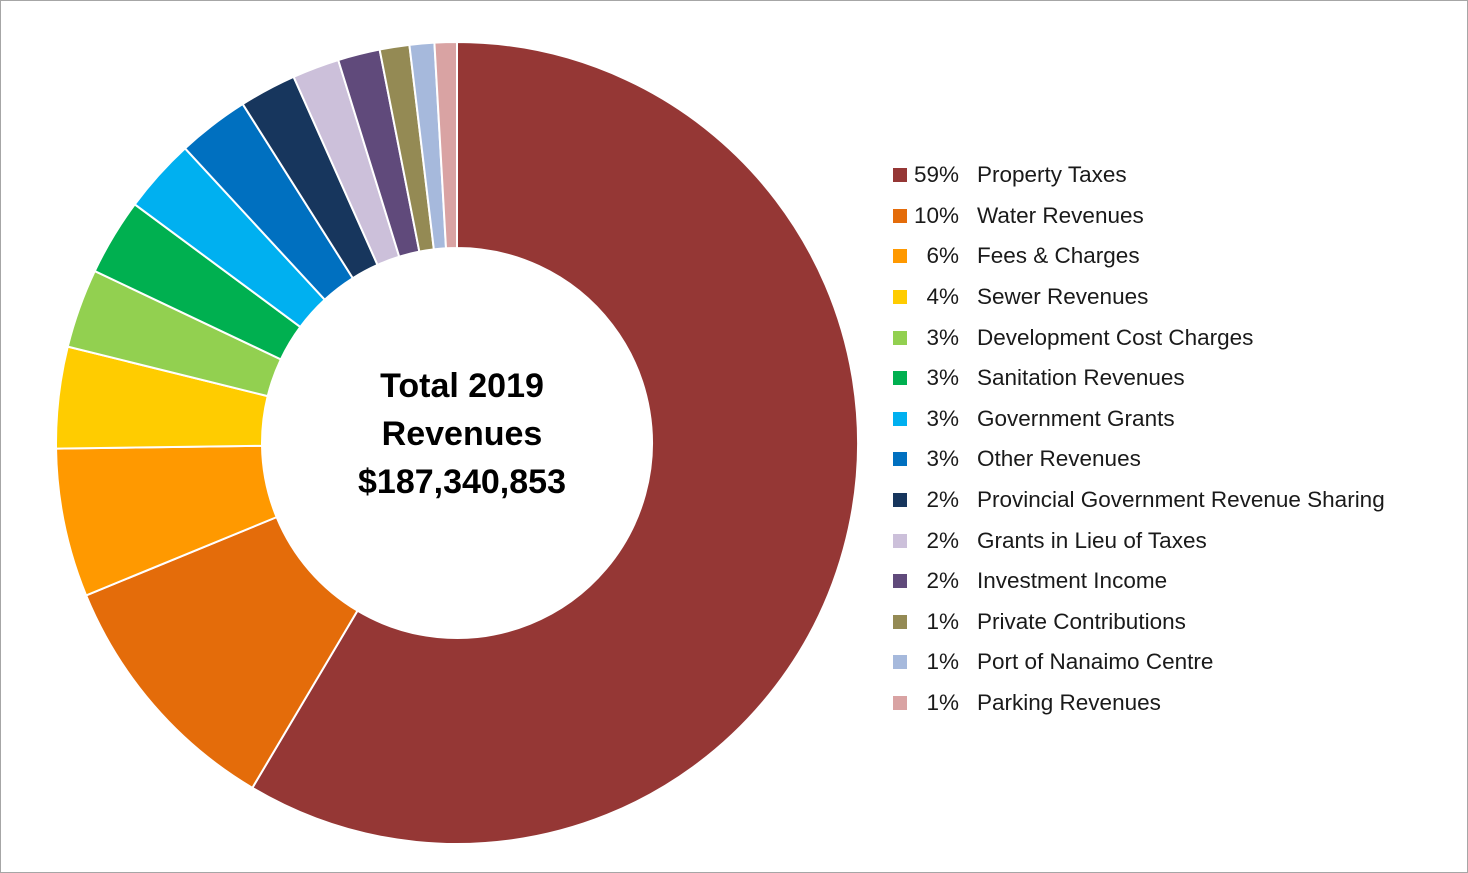 The image size is (1468, 873). Describe the element at coordinates (1069, 703) in the screenshot. I see `legend-label: Parking Revenues` at that location.